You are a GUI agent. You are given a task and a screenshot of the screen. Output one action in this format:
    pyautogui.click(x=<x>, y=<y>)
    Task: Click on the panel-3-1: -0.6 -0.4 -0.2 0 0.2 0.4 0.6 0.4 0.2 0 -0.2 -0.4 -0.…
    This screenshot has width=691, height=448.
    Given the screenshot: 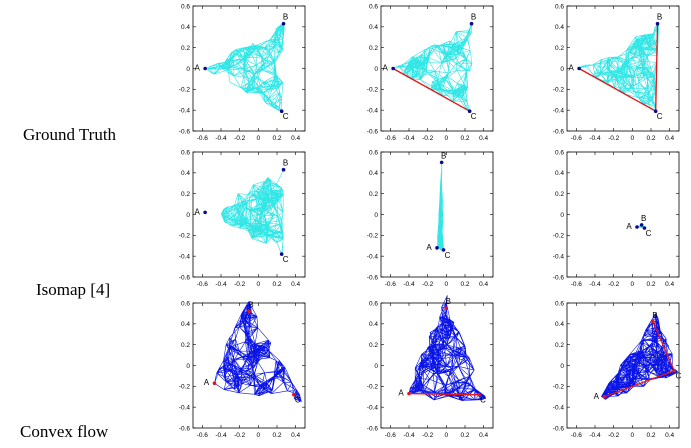 What is the action you would take?
    pyautogui.click(x=242, y=369)
    